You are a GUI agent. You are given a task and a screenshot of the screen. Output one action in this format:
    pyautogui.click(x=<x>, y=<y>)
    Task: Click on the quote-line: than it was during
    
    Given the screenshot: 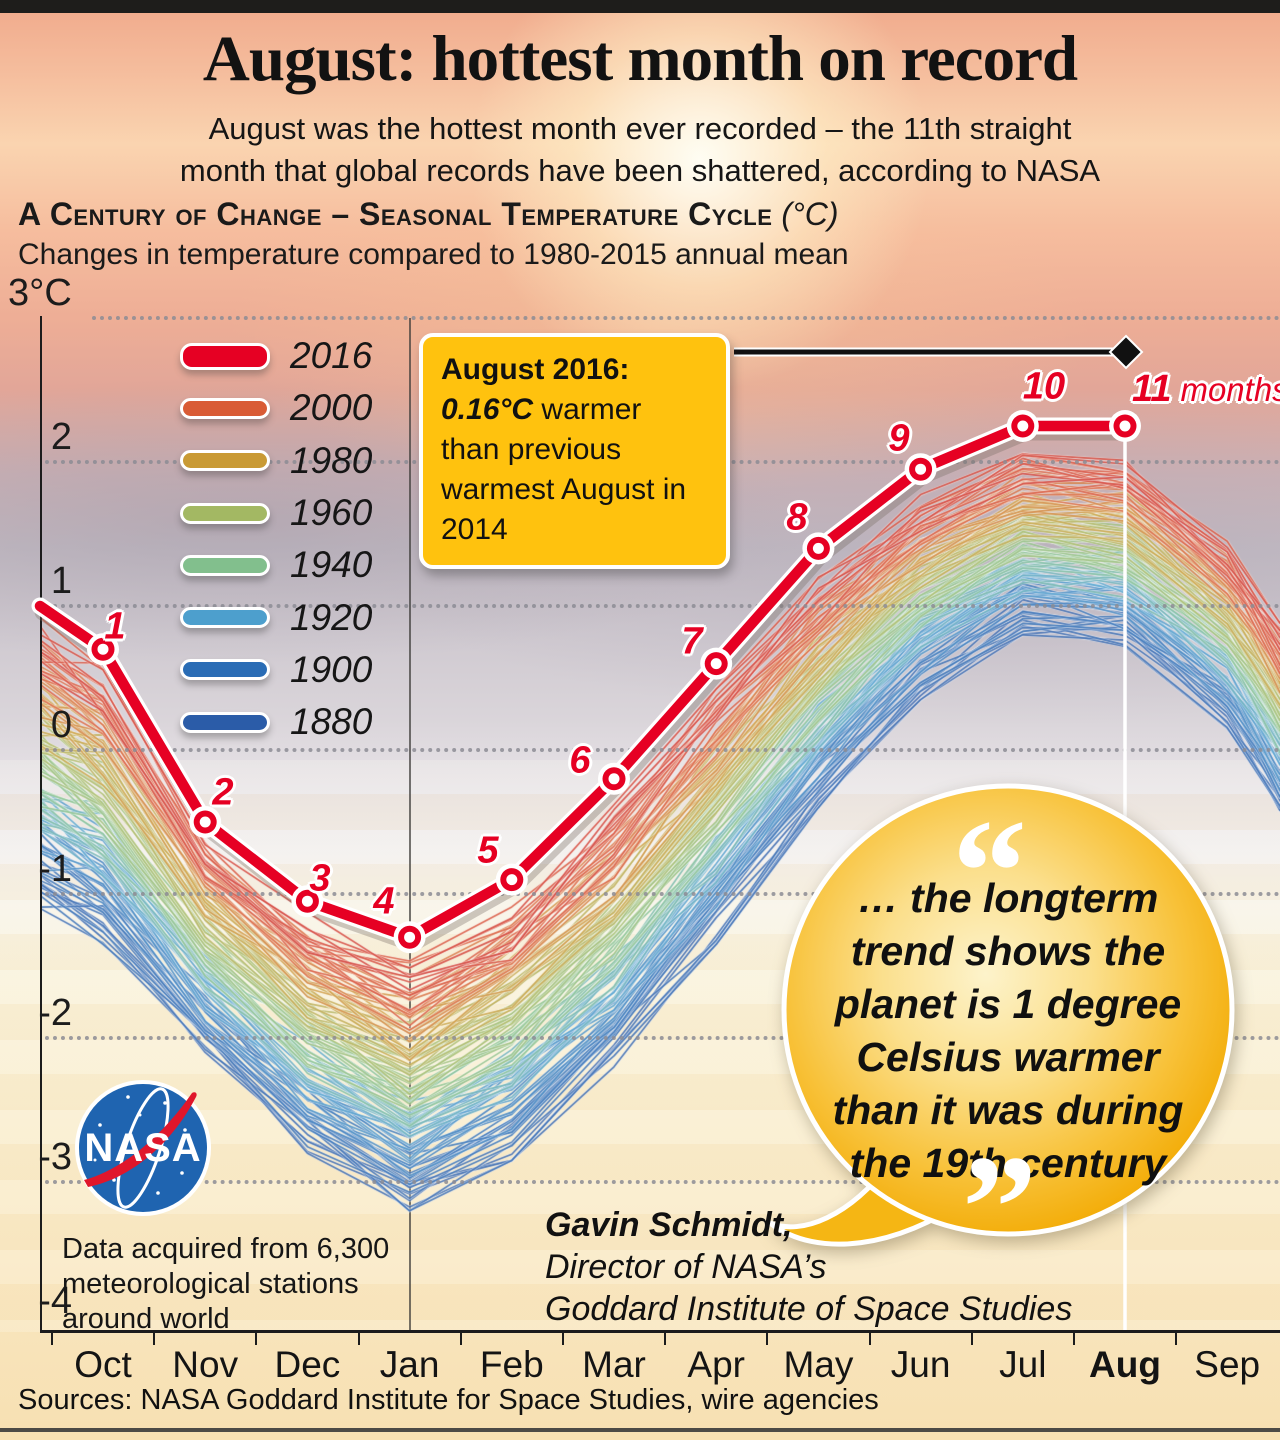 What is the action you would take?
    pyautogui.click(x=1008, y=1110)
    